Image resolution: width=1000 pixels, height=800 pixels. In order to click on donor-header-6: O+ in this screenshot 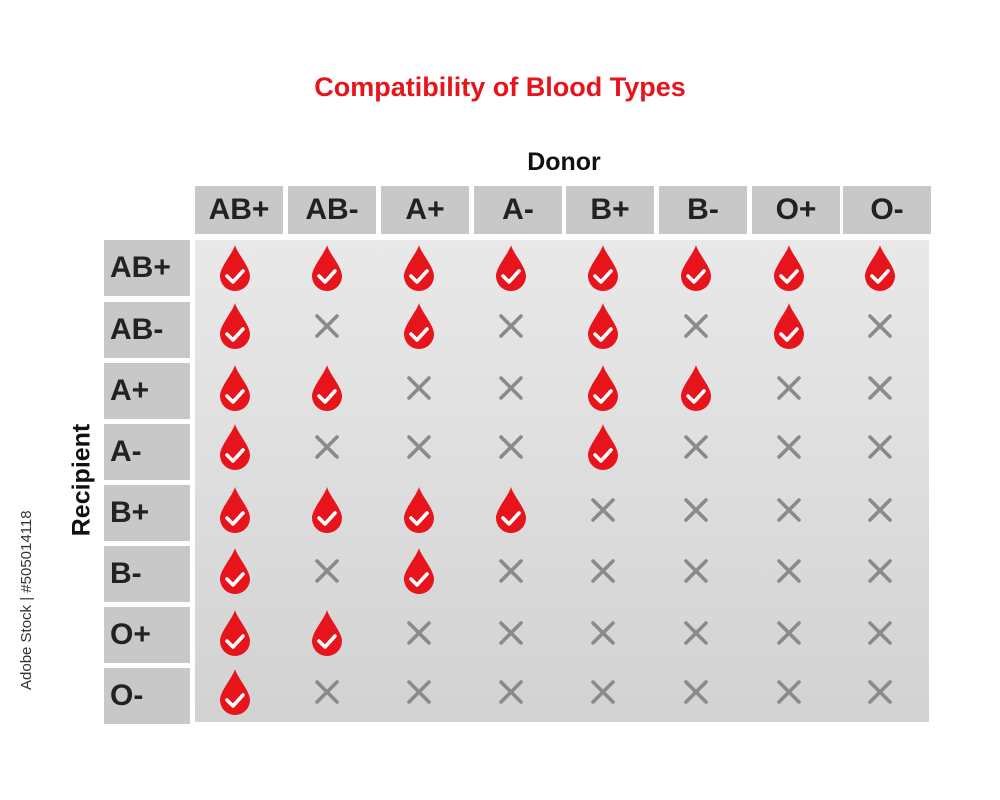, I will do `click(796, 210)`.